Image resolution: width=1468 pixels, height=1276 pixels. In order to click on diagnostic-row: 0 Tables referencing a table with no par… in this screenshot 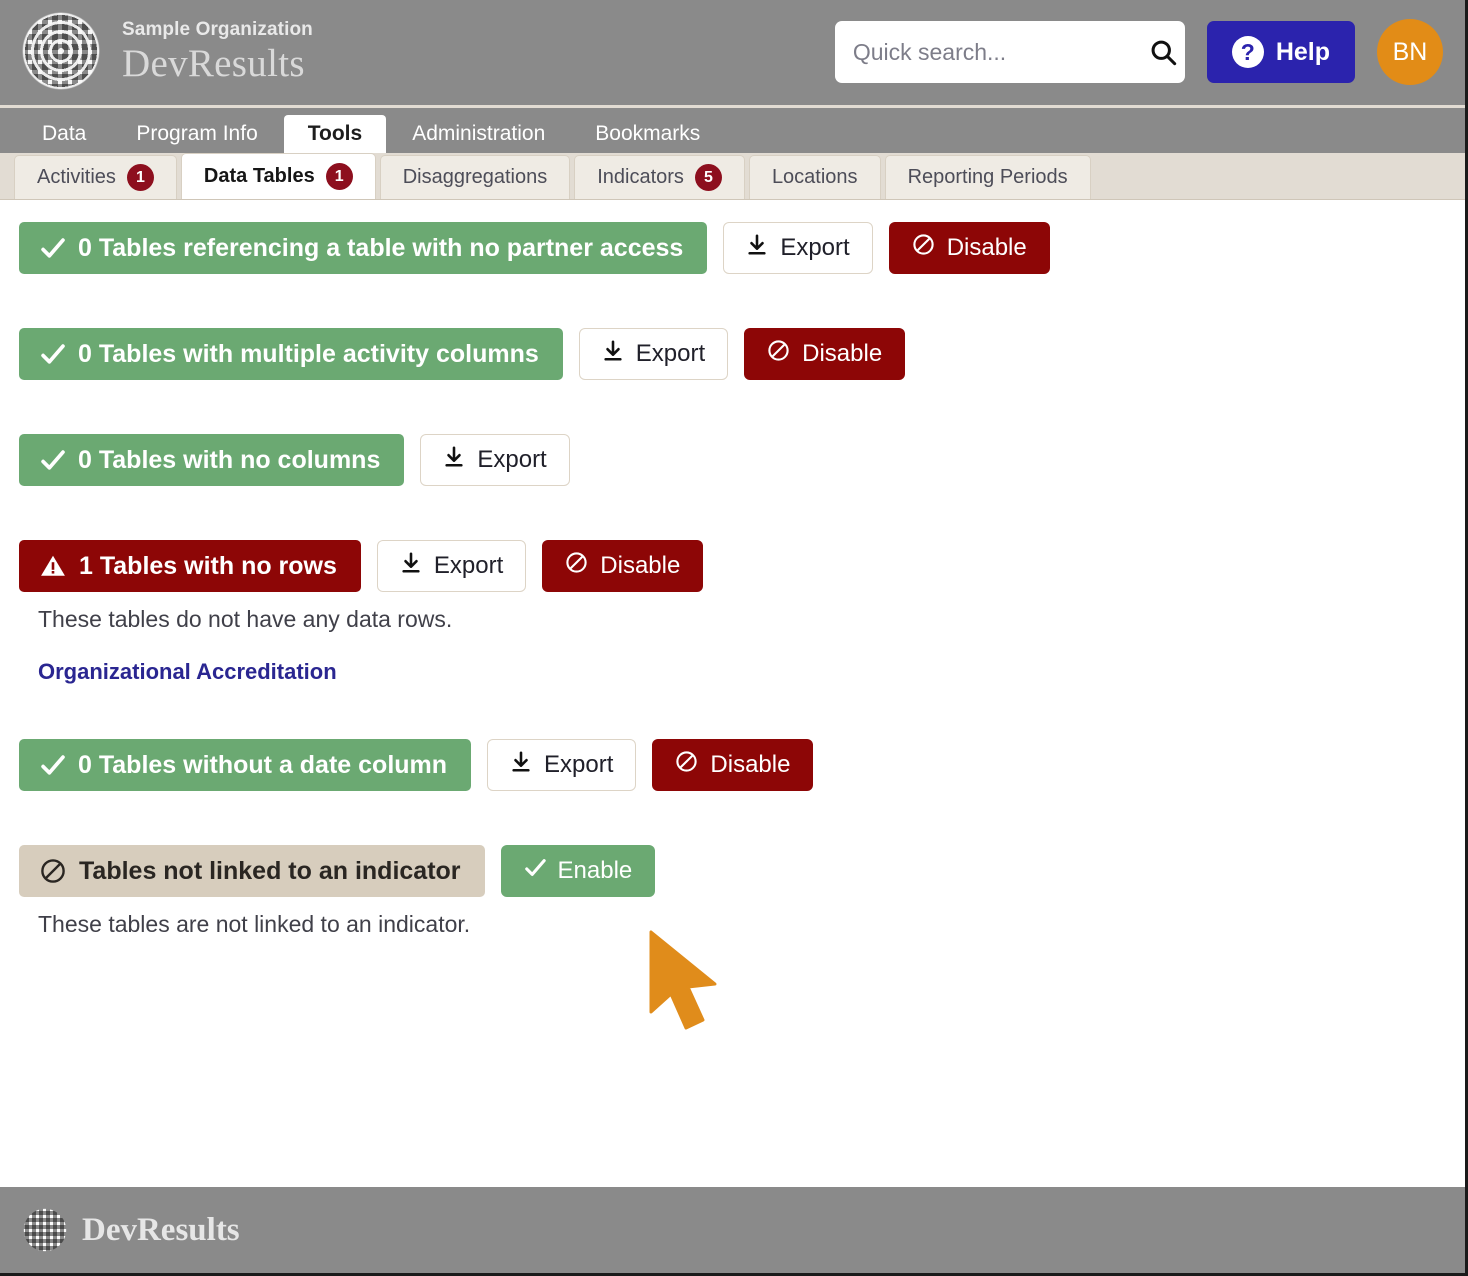, I will do `click(732, 248)`.